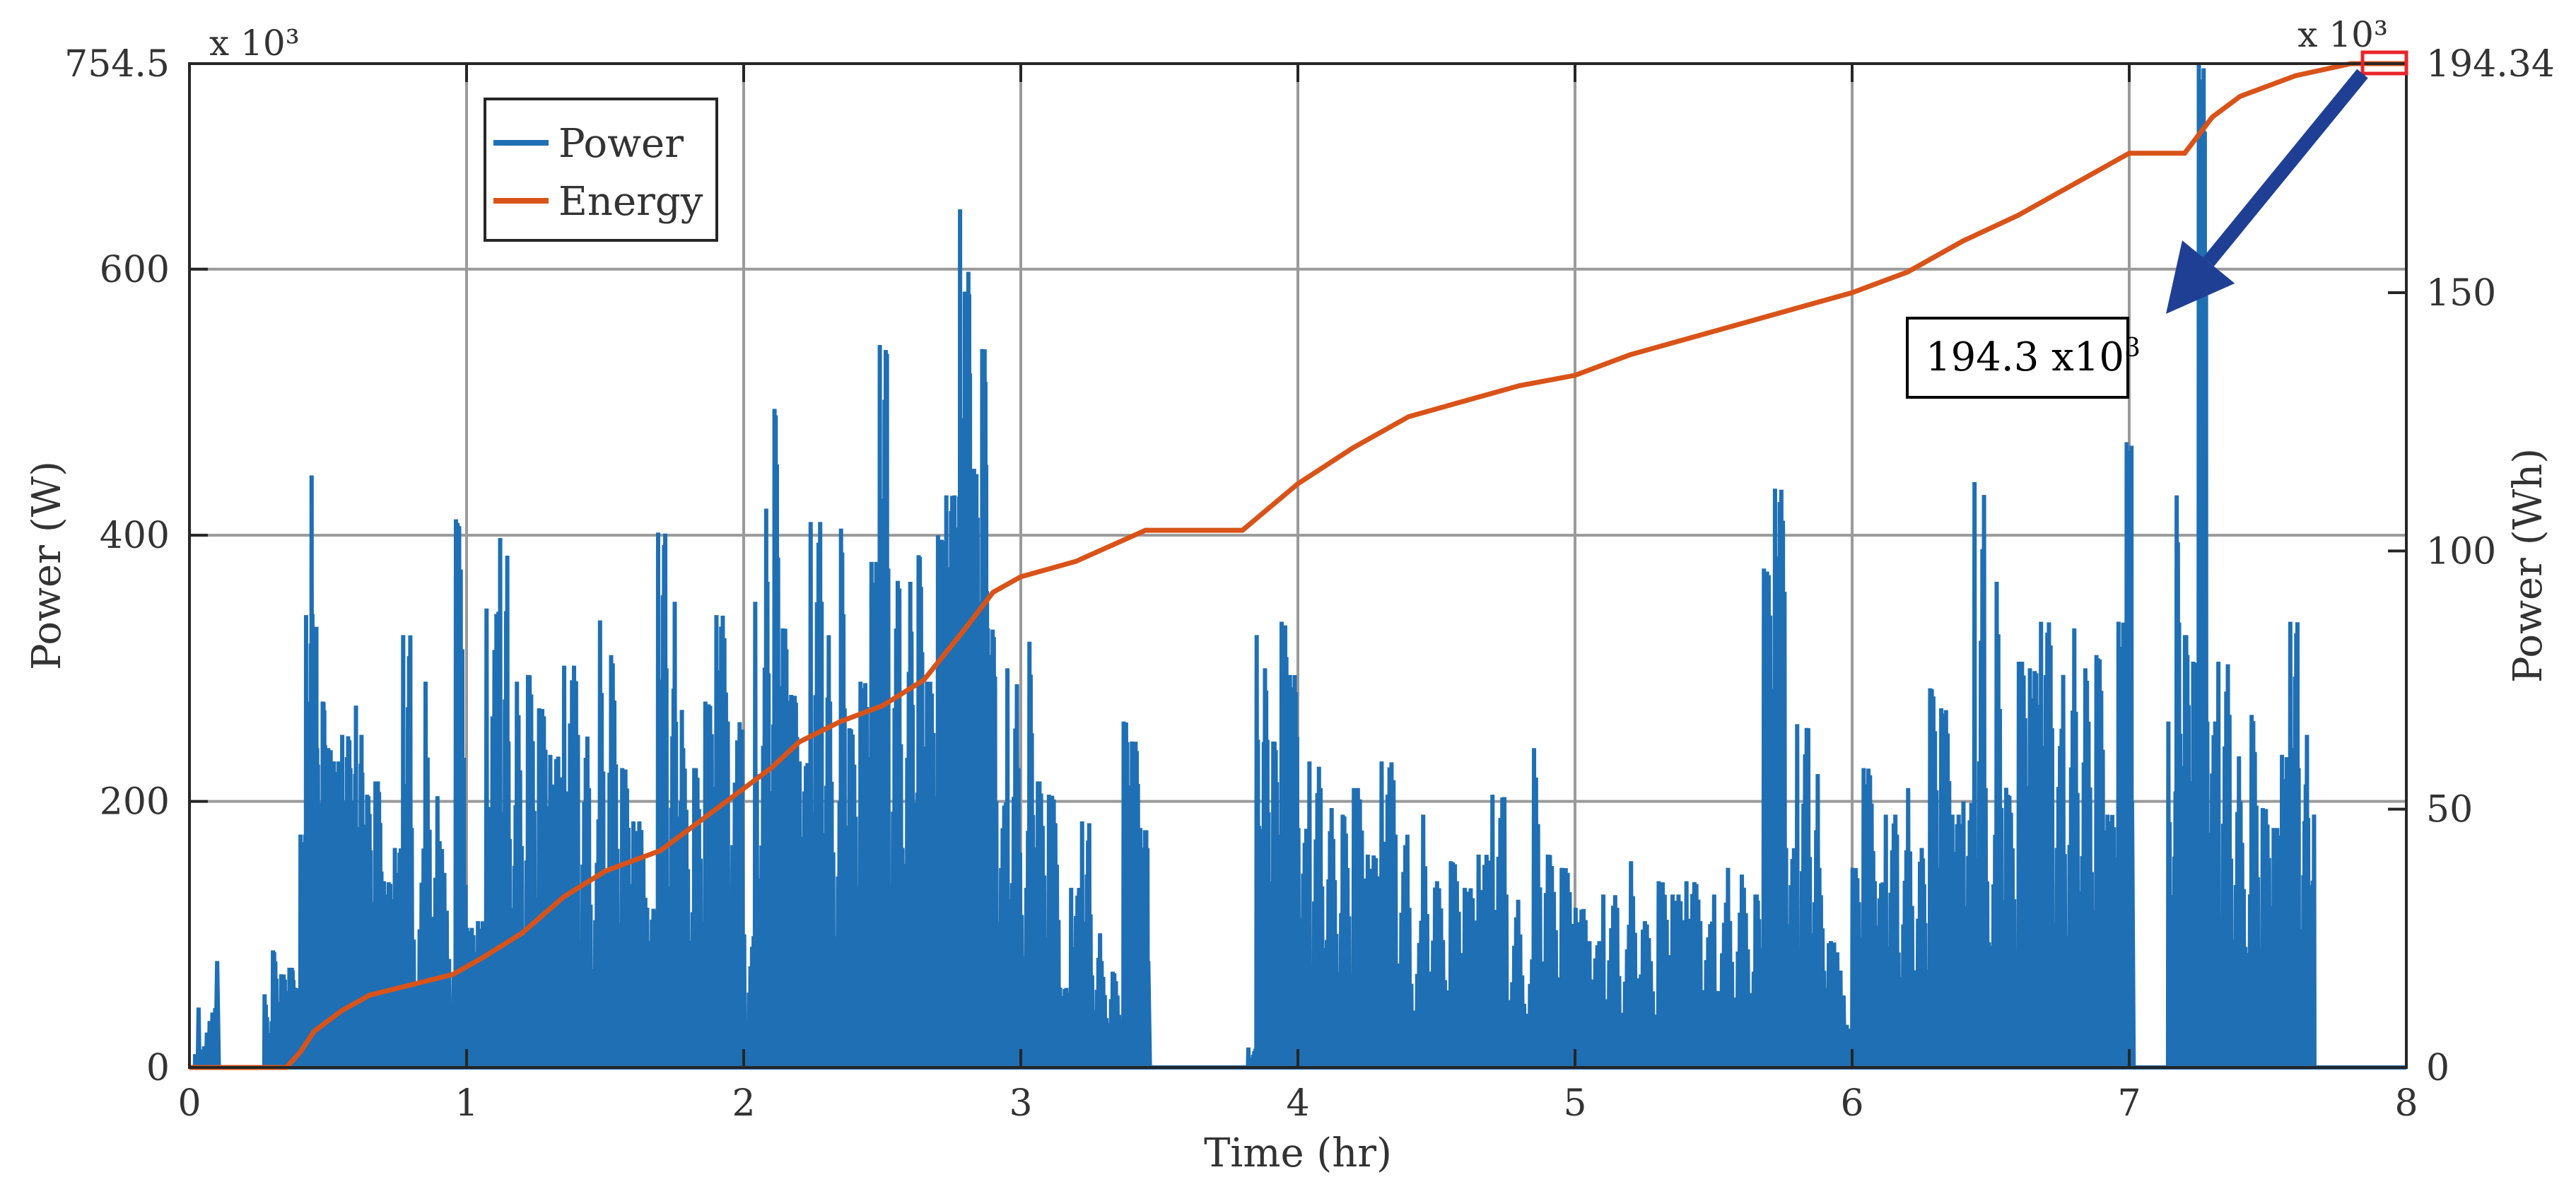 This screenshot has height=1194, width=2576. Describe the element at coordinates (189, 1103) in the screenshot. I see `x-tick-label-0: 0` at that location.